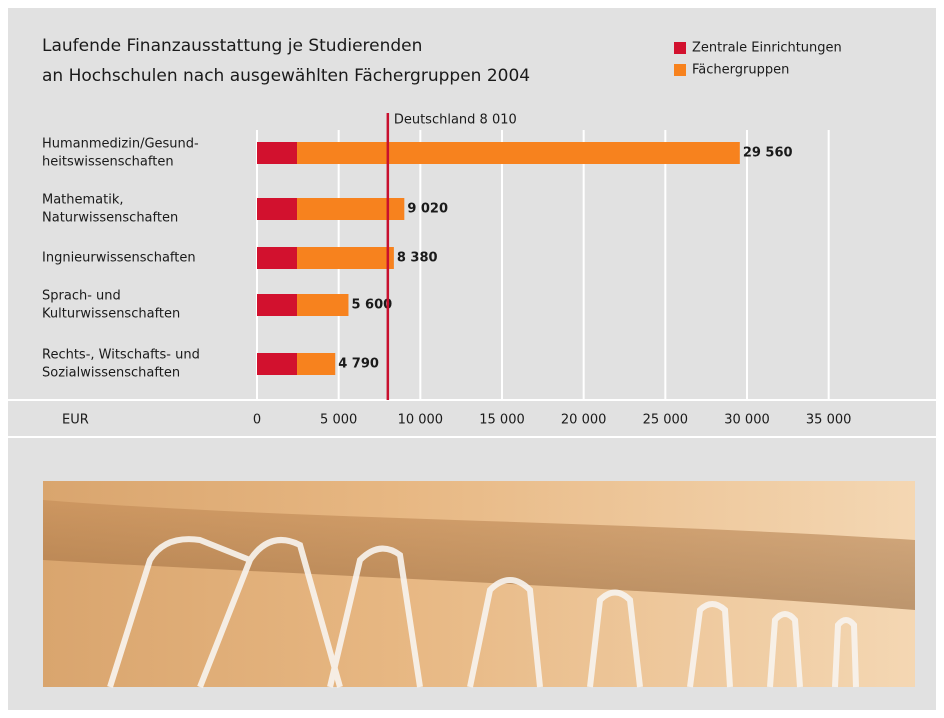 The image size is (944, 718). Describe the element at coordinates (427, 209) in the screenshot. I see `value-label: 9 020` at that location.